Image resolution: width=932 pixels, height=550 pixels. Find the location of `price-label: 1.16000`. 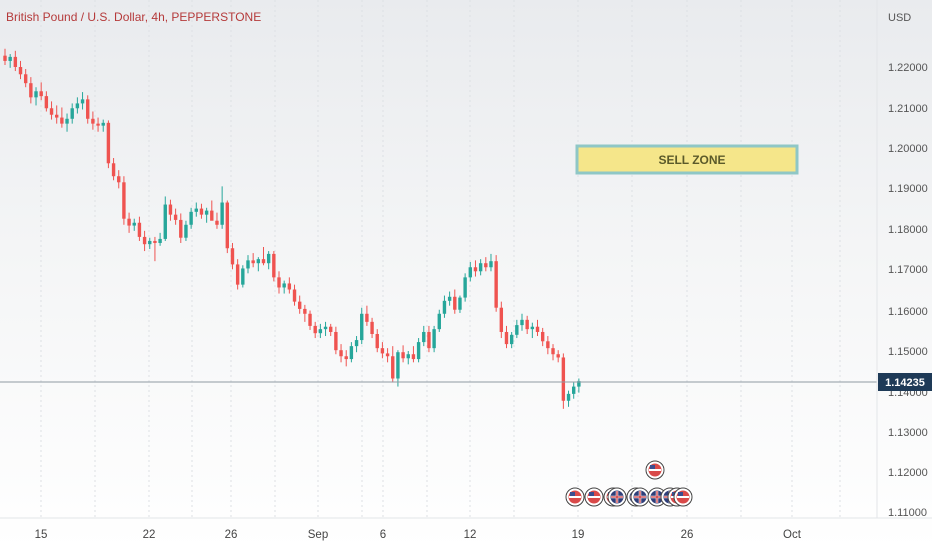

price-label: 1.16000 is located at coordinates (908, 312).